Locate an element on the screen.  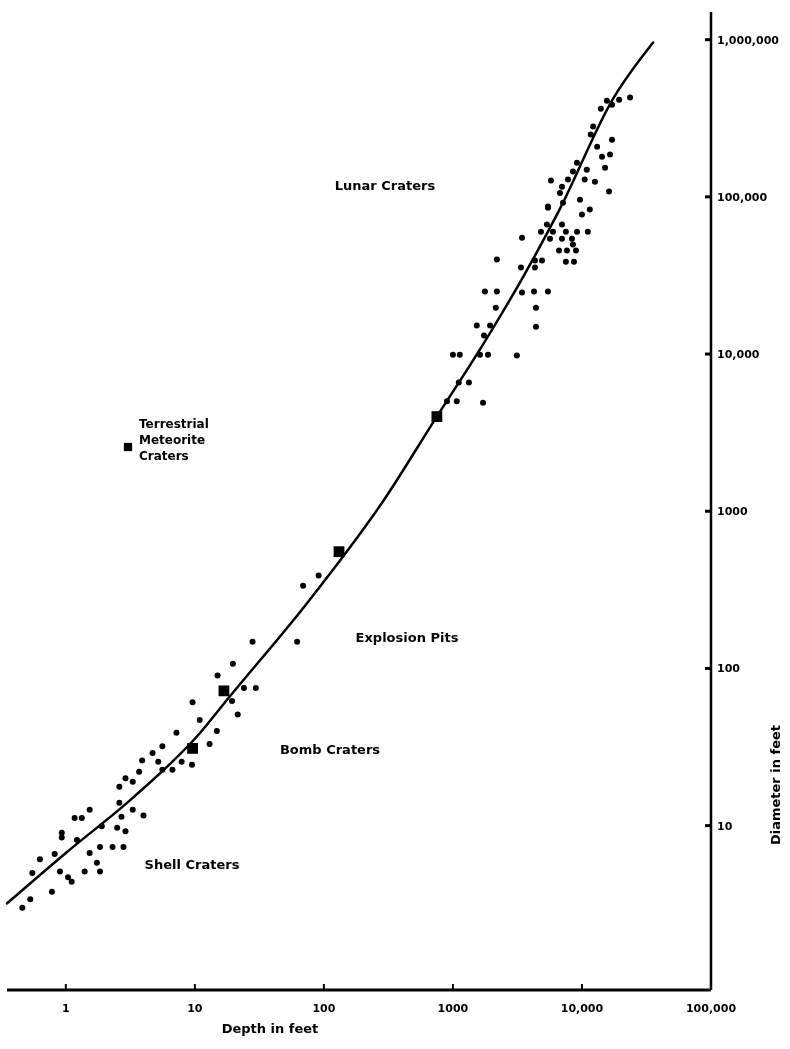
y-tick-label: 100 is located at coordinates (729, 669).